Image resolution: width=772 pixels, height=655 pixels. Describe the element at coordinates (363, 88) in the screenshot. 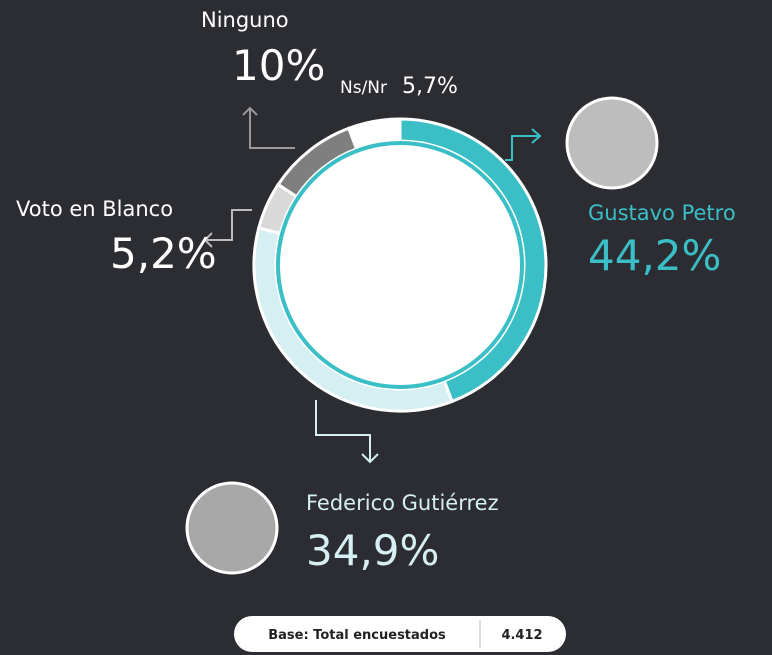

I see `series-name: Ns/Nr` at that location.